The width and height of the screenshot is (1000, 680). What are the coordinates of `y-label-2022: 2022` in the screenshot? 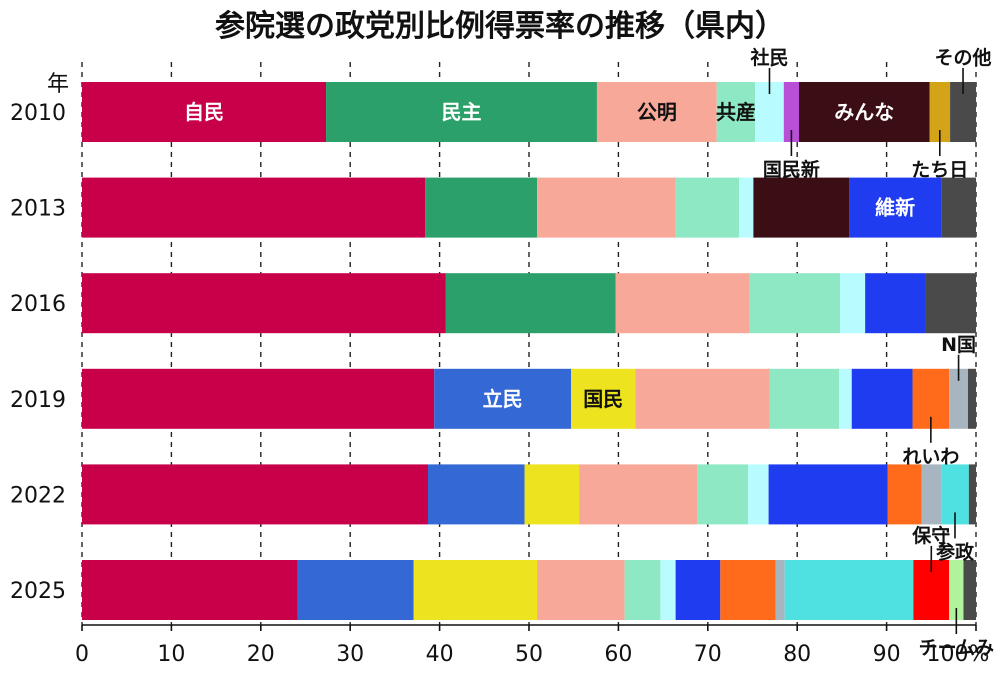 It's located at (38, 495).